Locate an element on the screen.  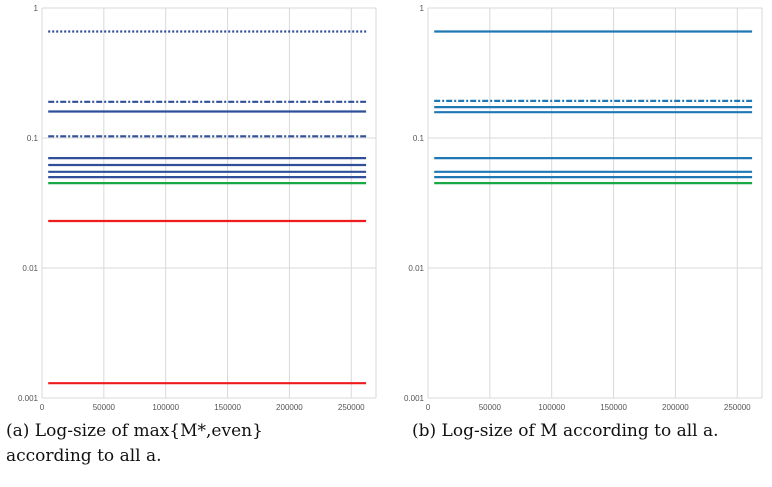
caption-b: (b) Log-size of M according to all a. is located at coordinates (592, 431).